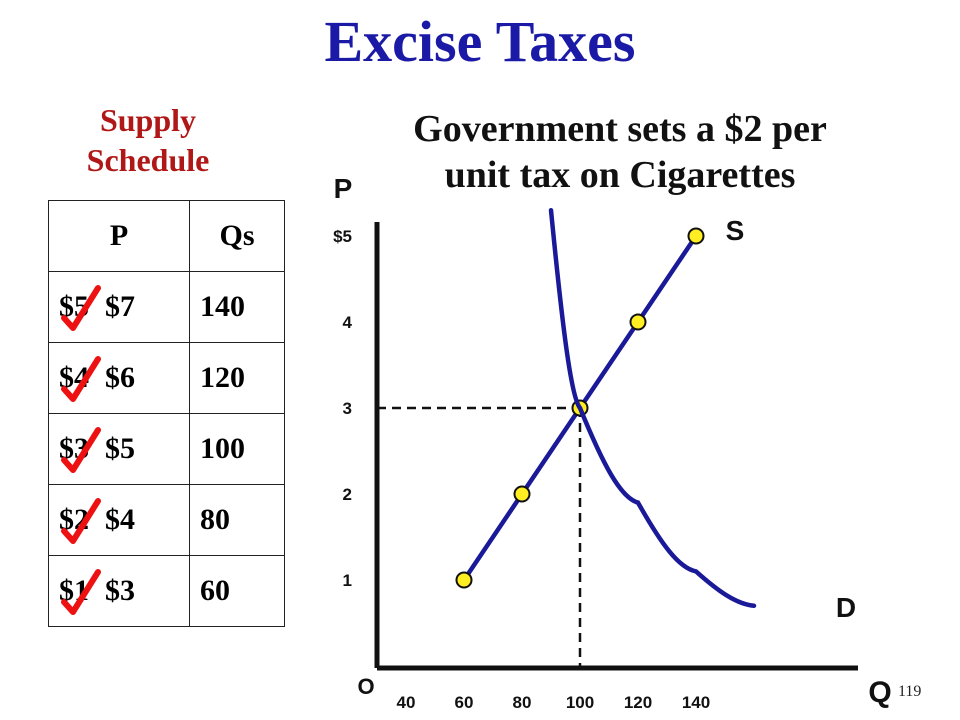 The height and width of the screenshot is (720, 960). I want to click on demand-curve, so click(652, 408).